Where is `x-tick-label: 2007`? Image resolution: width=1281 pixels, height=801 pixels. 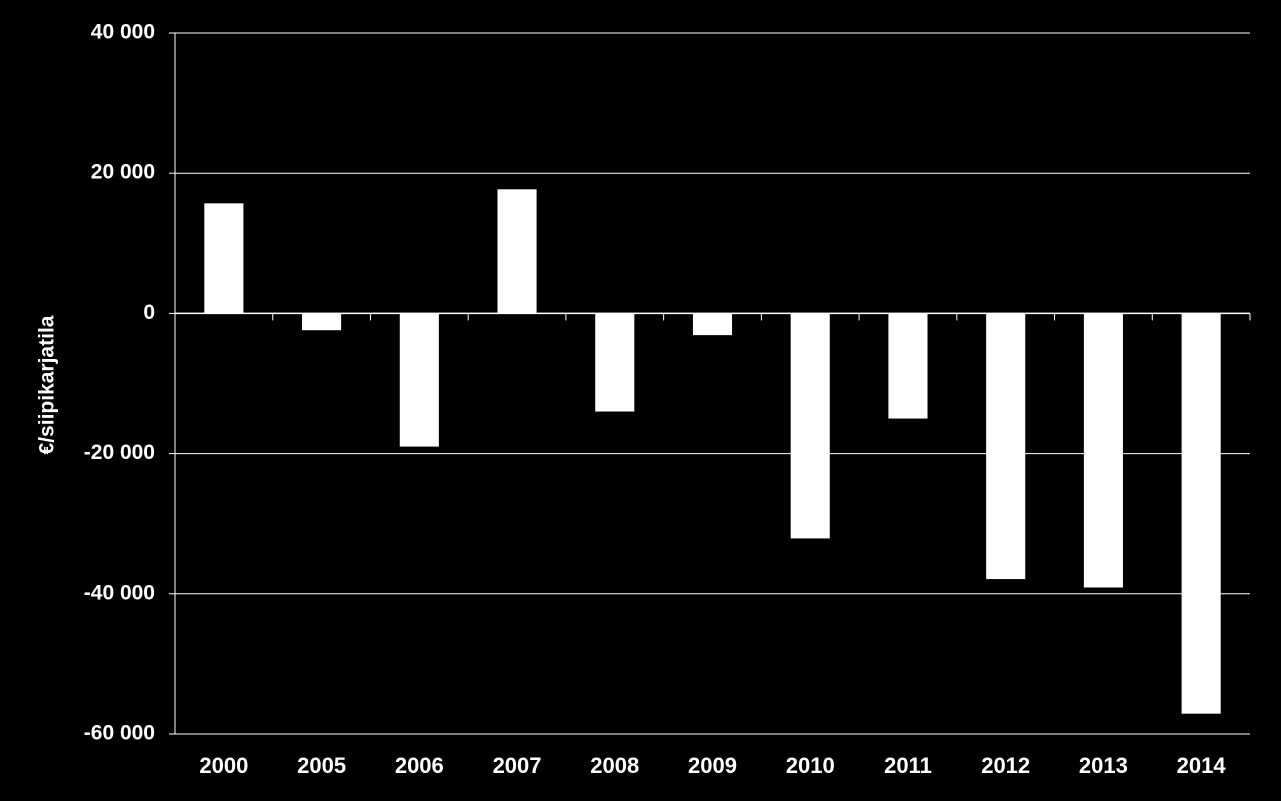 x-tick-label: 2007 is located at coordinates (517, 765).